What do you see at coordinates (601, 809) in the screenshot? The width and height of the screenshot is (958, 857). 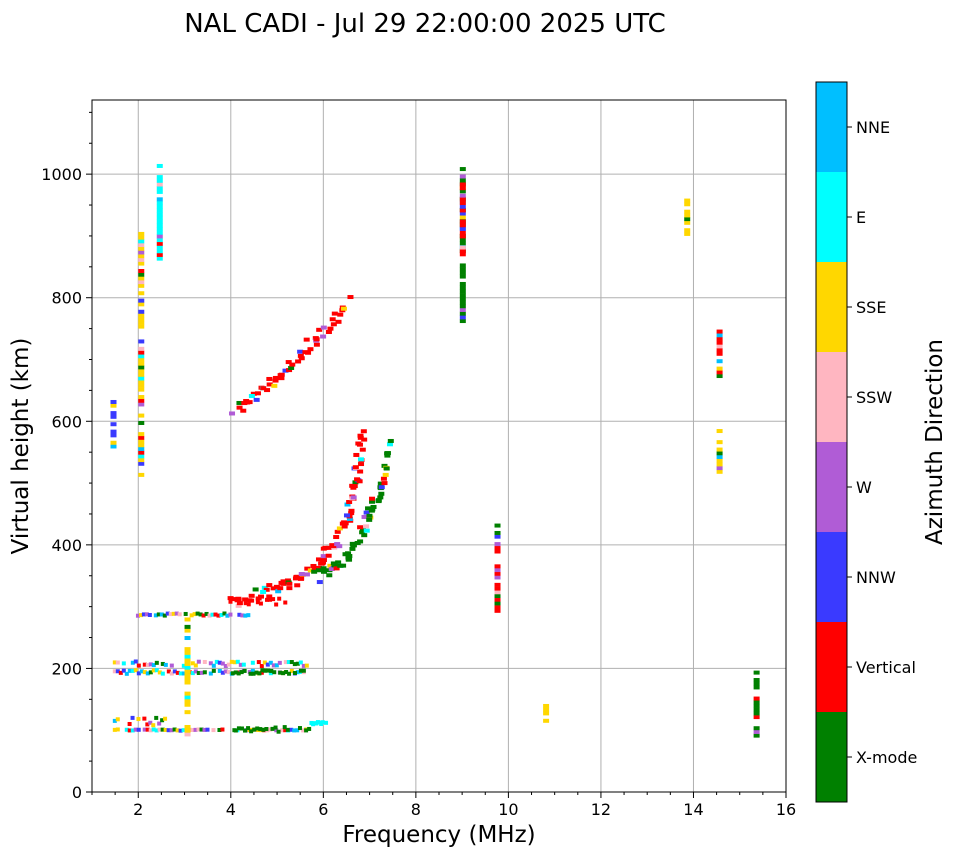 I see `x-tick-label: 12` at bounding box center [601, 809].